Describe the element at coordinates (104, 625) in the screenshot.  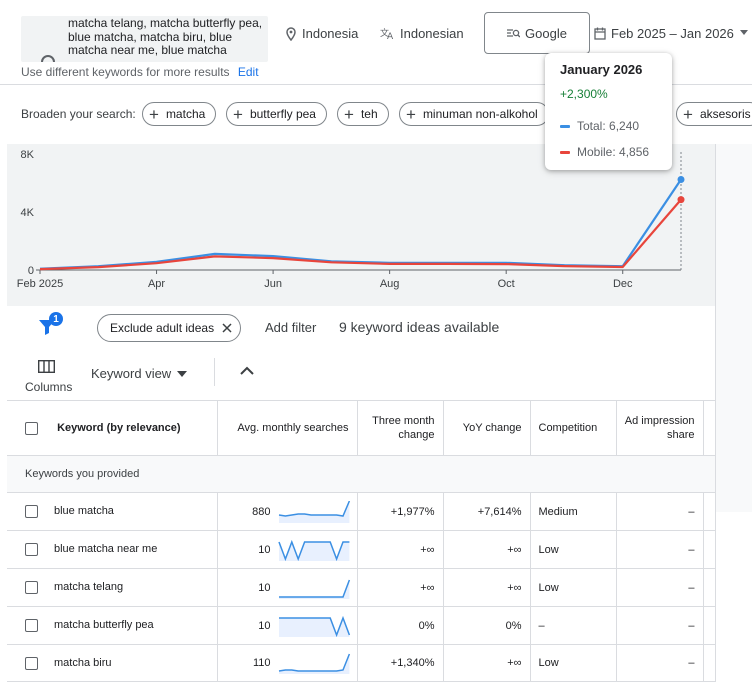
I see `keyword-text: matcha butterfly pea` at that location.